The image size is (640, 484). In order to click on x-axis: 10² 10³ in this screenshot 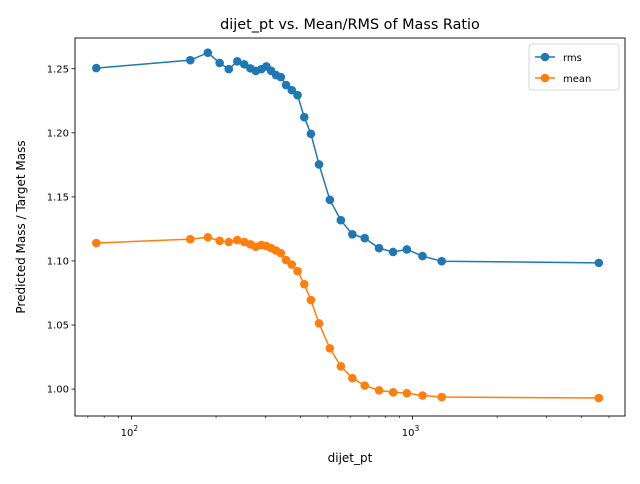, I will do `click(348, 427)`.